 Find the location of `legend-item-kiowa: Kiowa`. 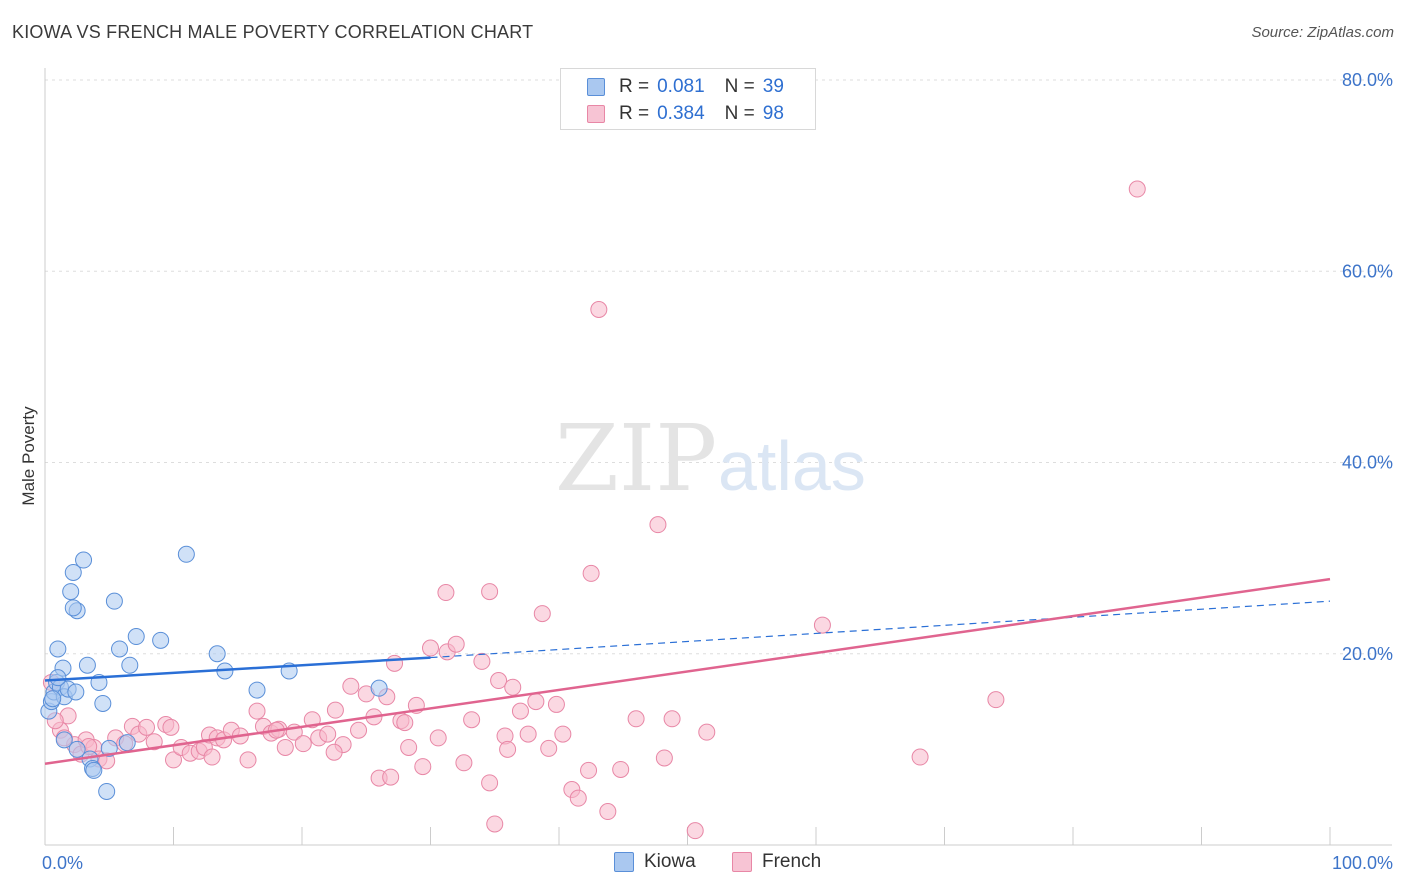

legend-item-kiowa: Kiowa is located at coordinates (655, 862).